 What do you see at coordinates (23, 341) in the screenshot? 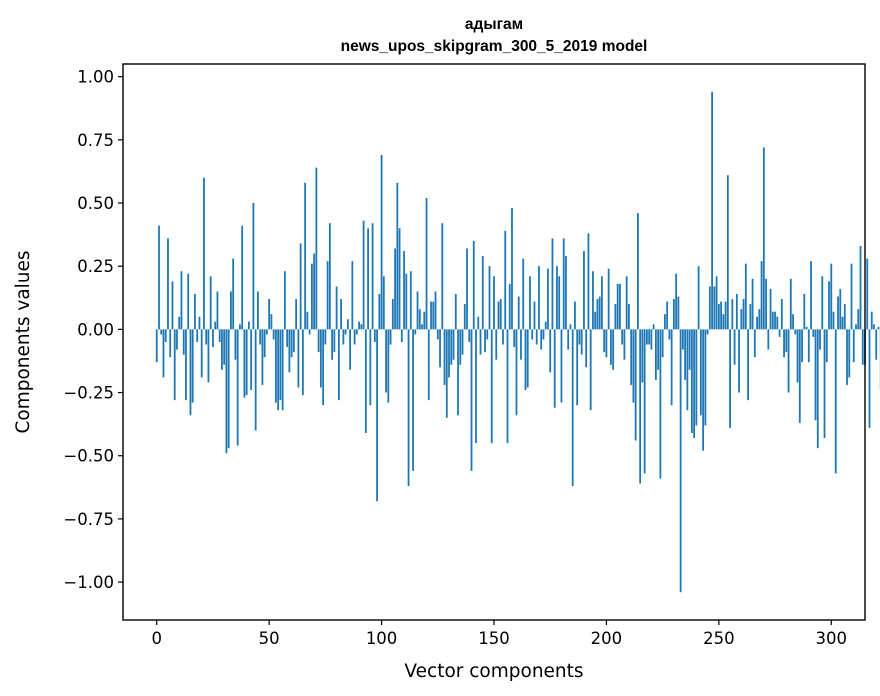
I see `y-axis-label: Components values` at bounding box center [23, 341].